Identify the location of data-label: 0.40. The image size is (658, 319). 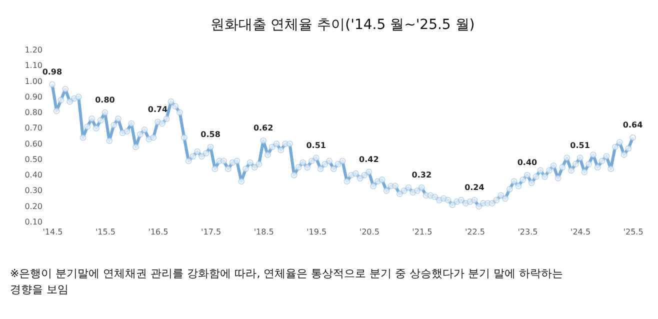
(527, 163).